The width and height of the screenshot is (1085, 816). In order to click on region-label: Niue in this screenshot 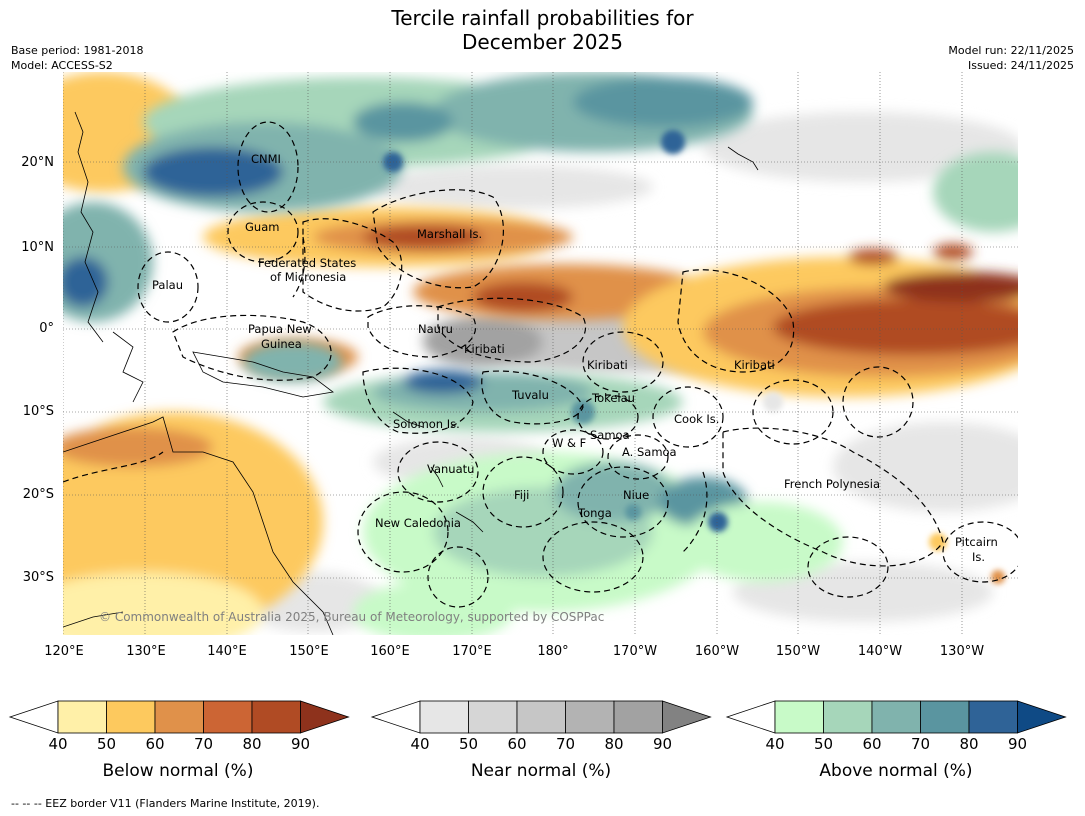, I will do `click(636, 495)`.